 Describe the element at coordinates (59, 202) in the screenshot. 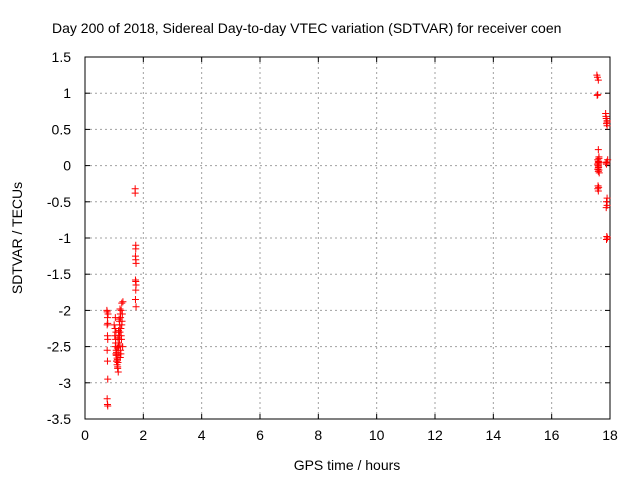

I see `y-tick-label: -0.5` at that location.